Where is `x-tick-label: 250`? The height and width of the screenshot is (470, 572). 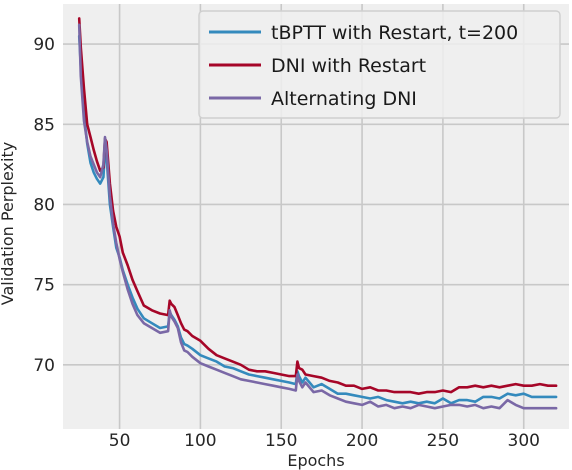 x-tick-label: 250 is located at coordinates (443, 441).